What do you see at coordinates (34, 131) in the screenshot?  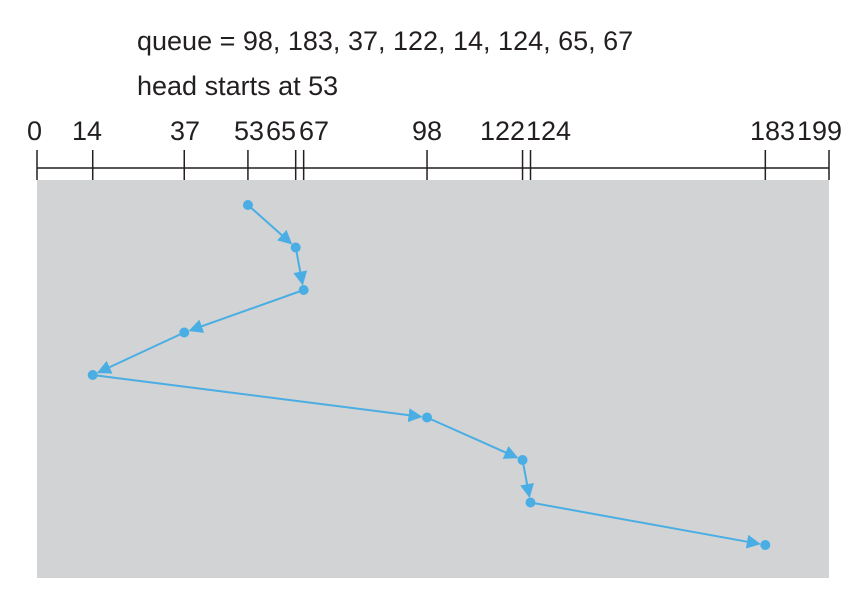 I see `tick-label-0: 0` at bounding box center [34, 131].